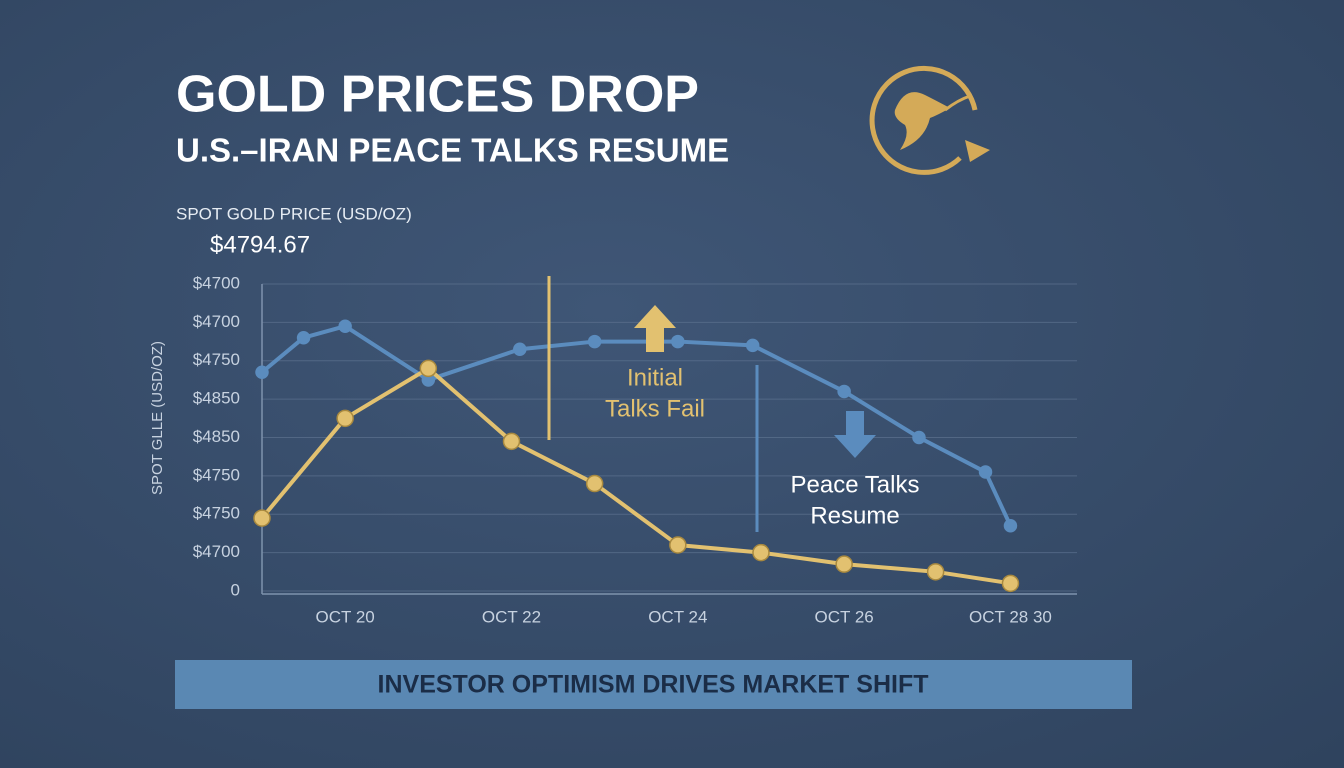 This screenshot has height=768, width=1344. What do you see at coordinates (655, 328) in the screenshot?
I see `up-arrow` at bounding box center [655, 328].